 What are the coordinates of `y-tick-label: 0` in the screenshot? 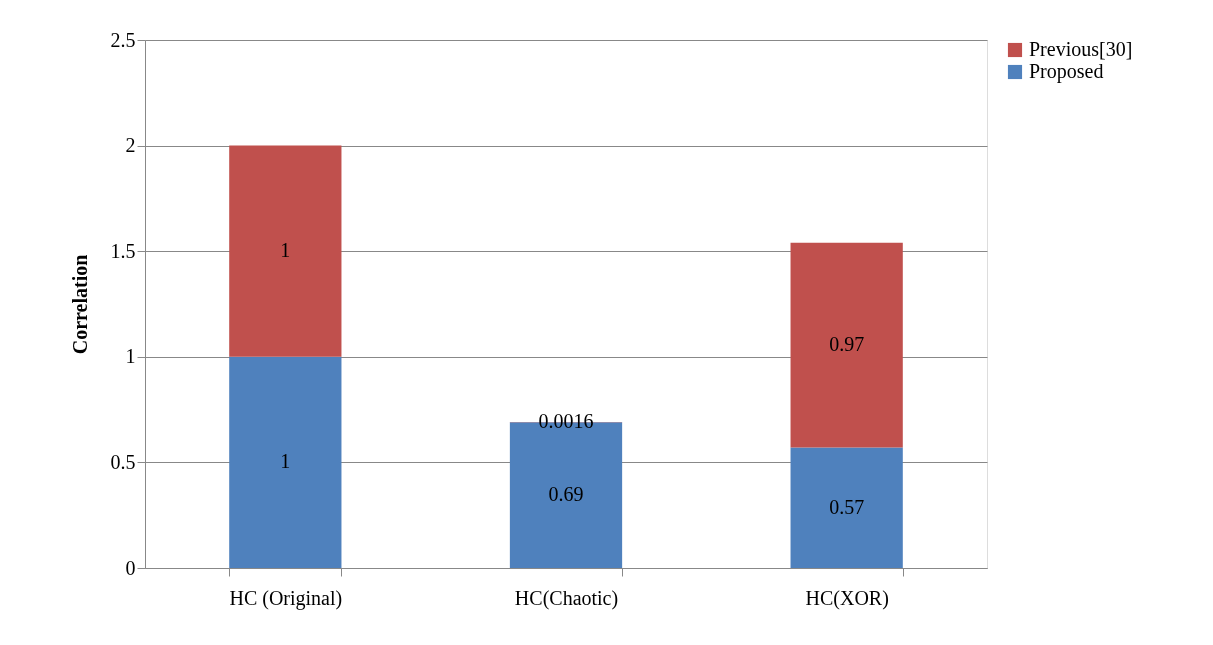 It's located at (130, 567).